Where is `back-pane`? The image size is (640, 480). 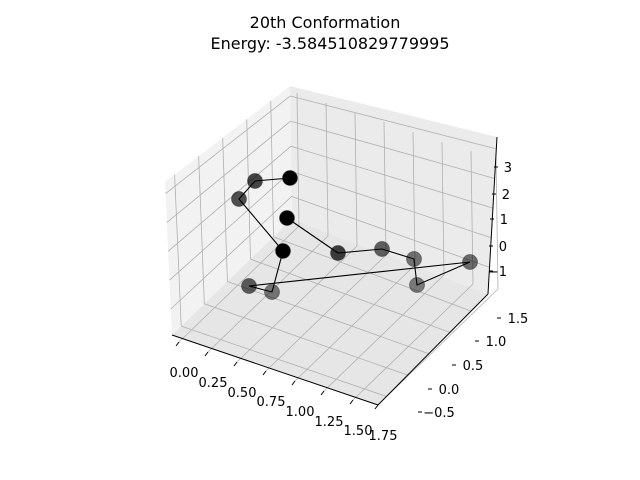
back-pane is located at coordinates (393, 190).